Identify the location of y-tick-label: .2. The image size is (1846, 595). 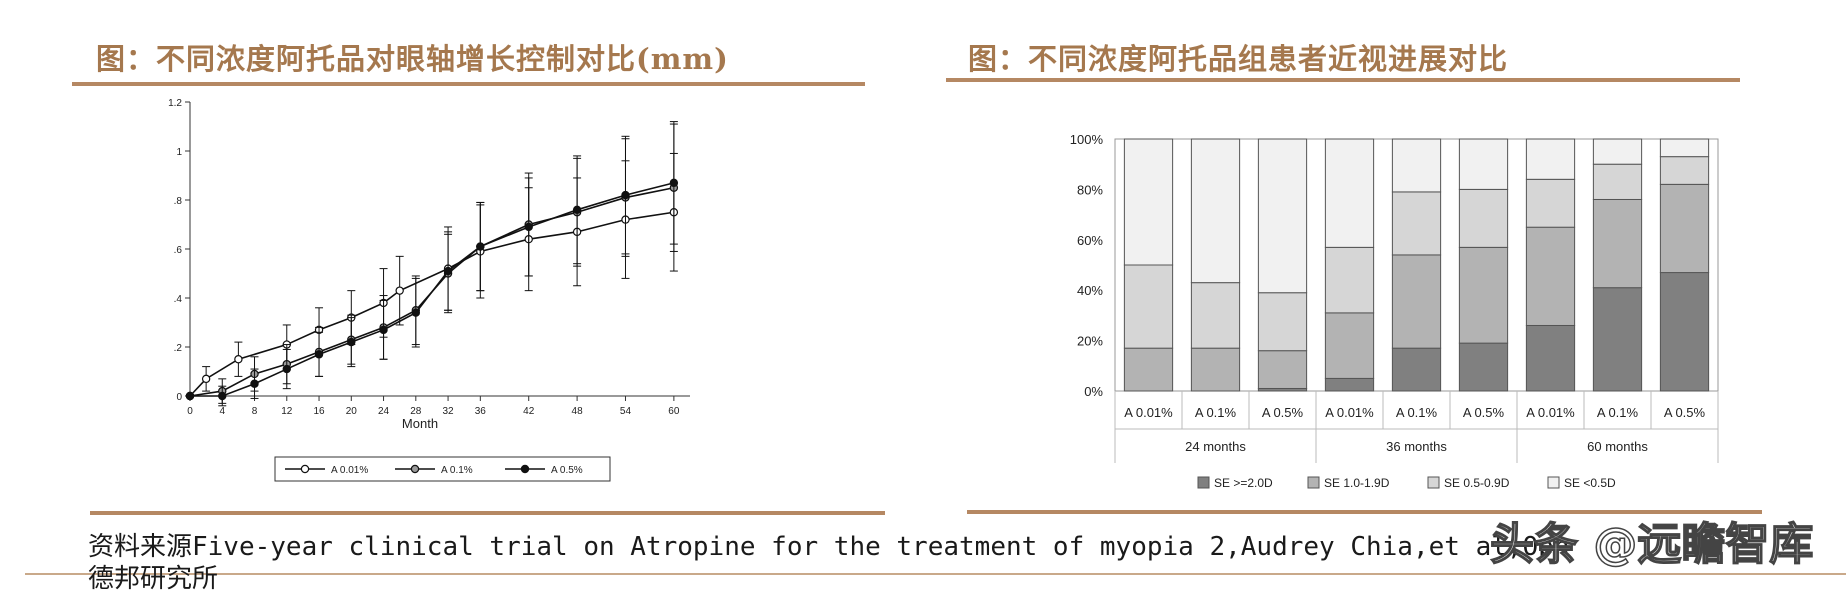
(178, 348).